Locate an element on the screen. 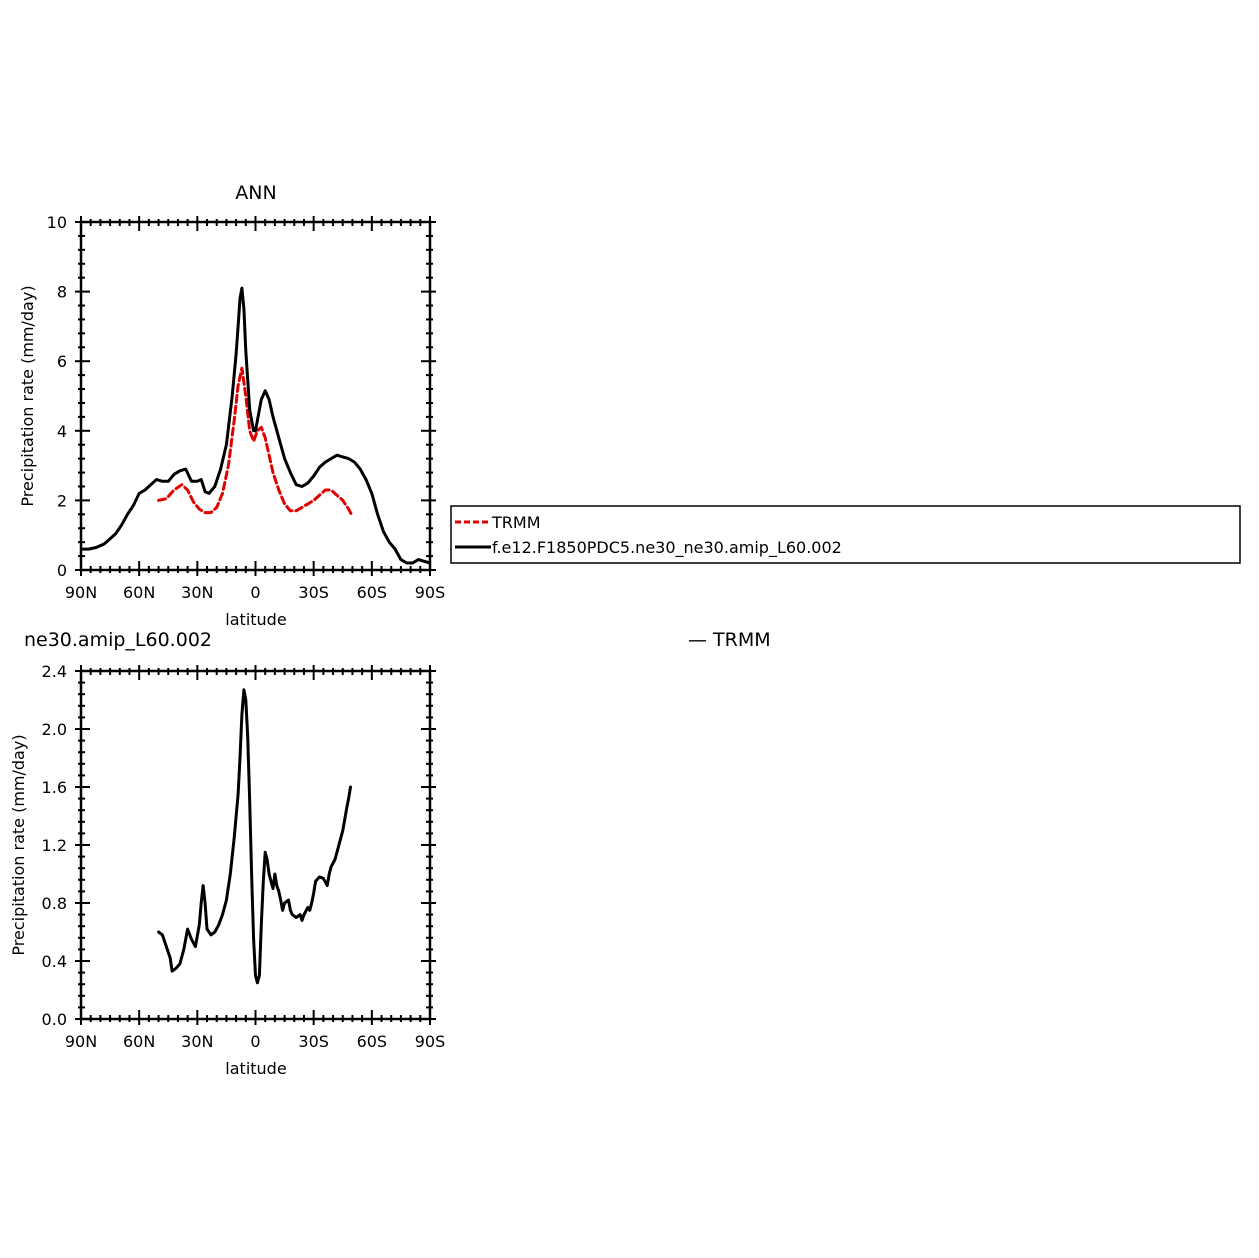 The image size is (1259, 1258). y-tick-label: 0.8 is located at coordinates (54, 903).